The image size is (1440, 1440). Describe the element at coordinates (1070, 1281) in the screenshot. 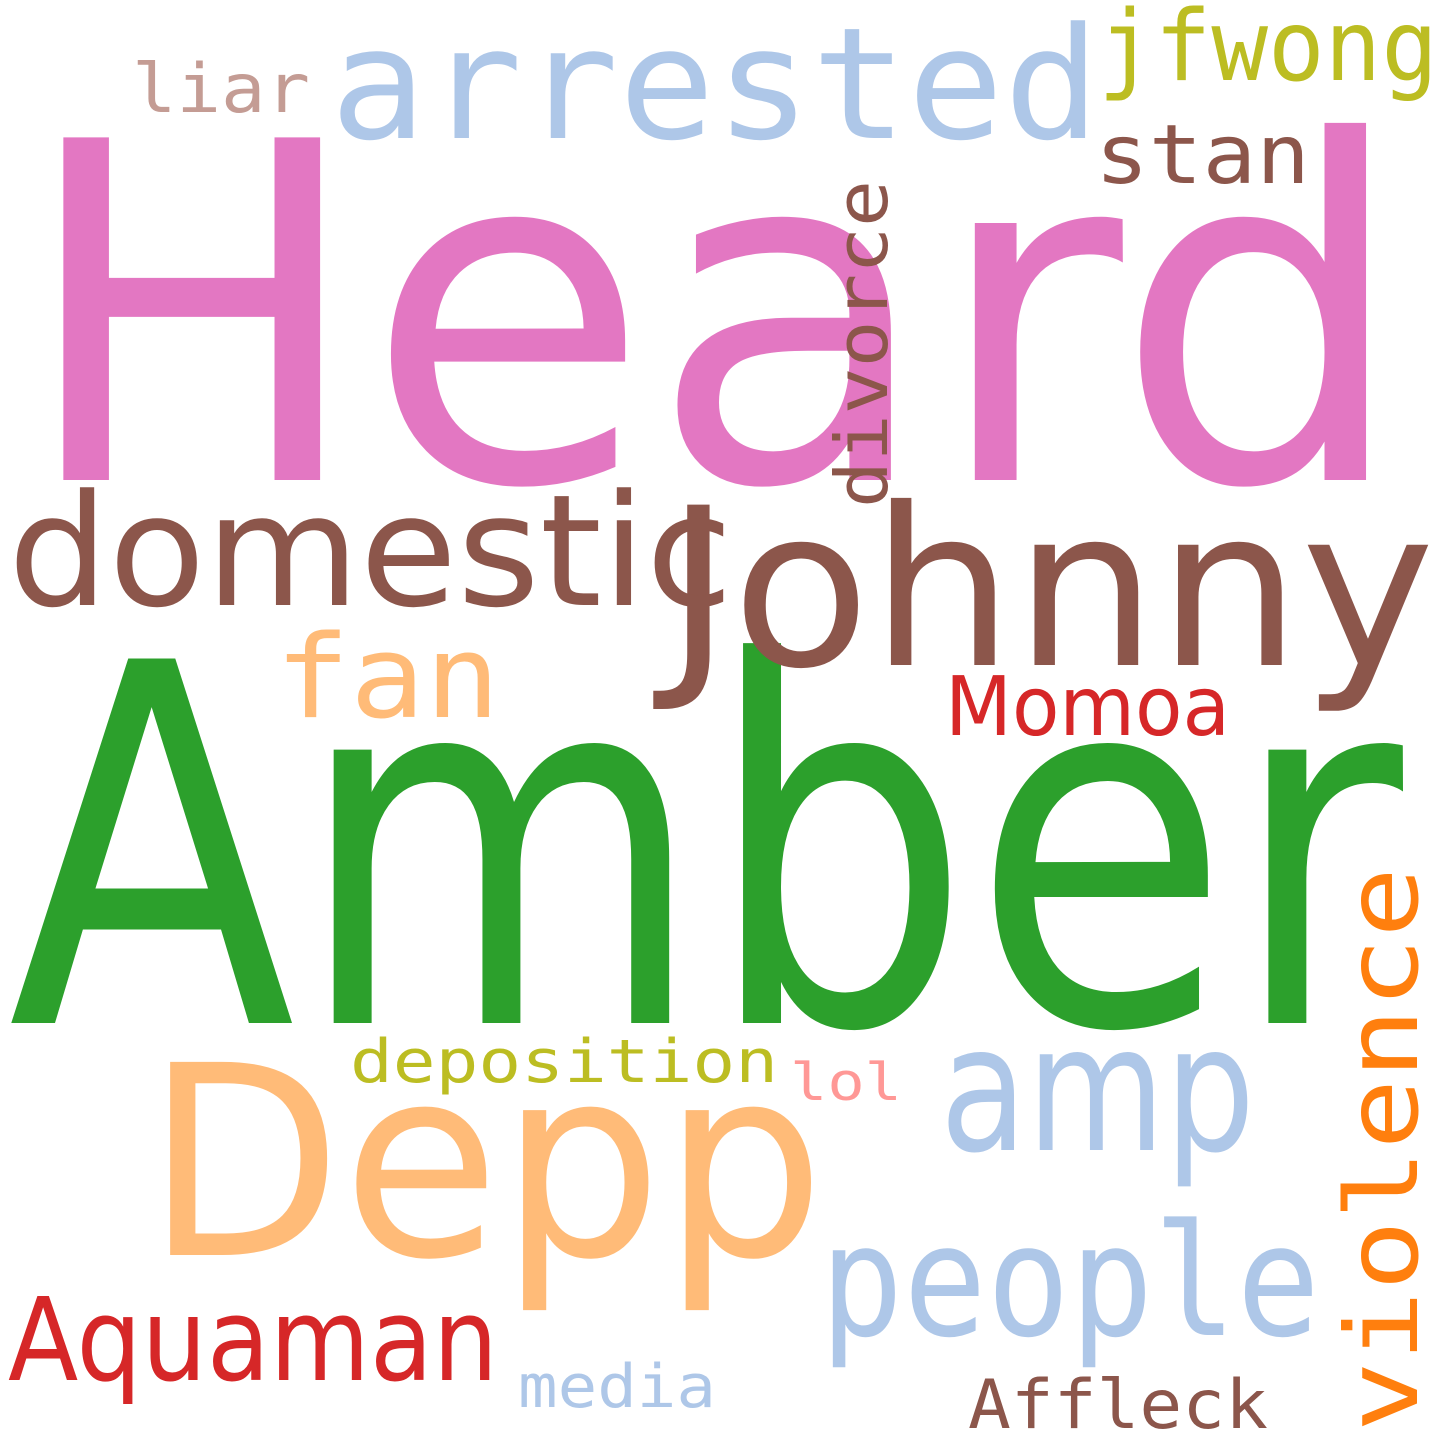

I see `word-people: people` at that location.